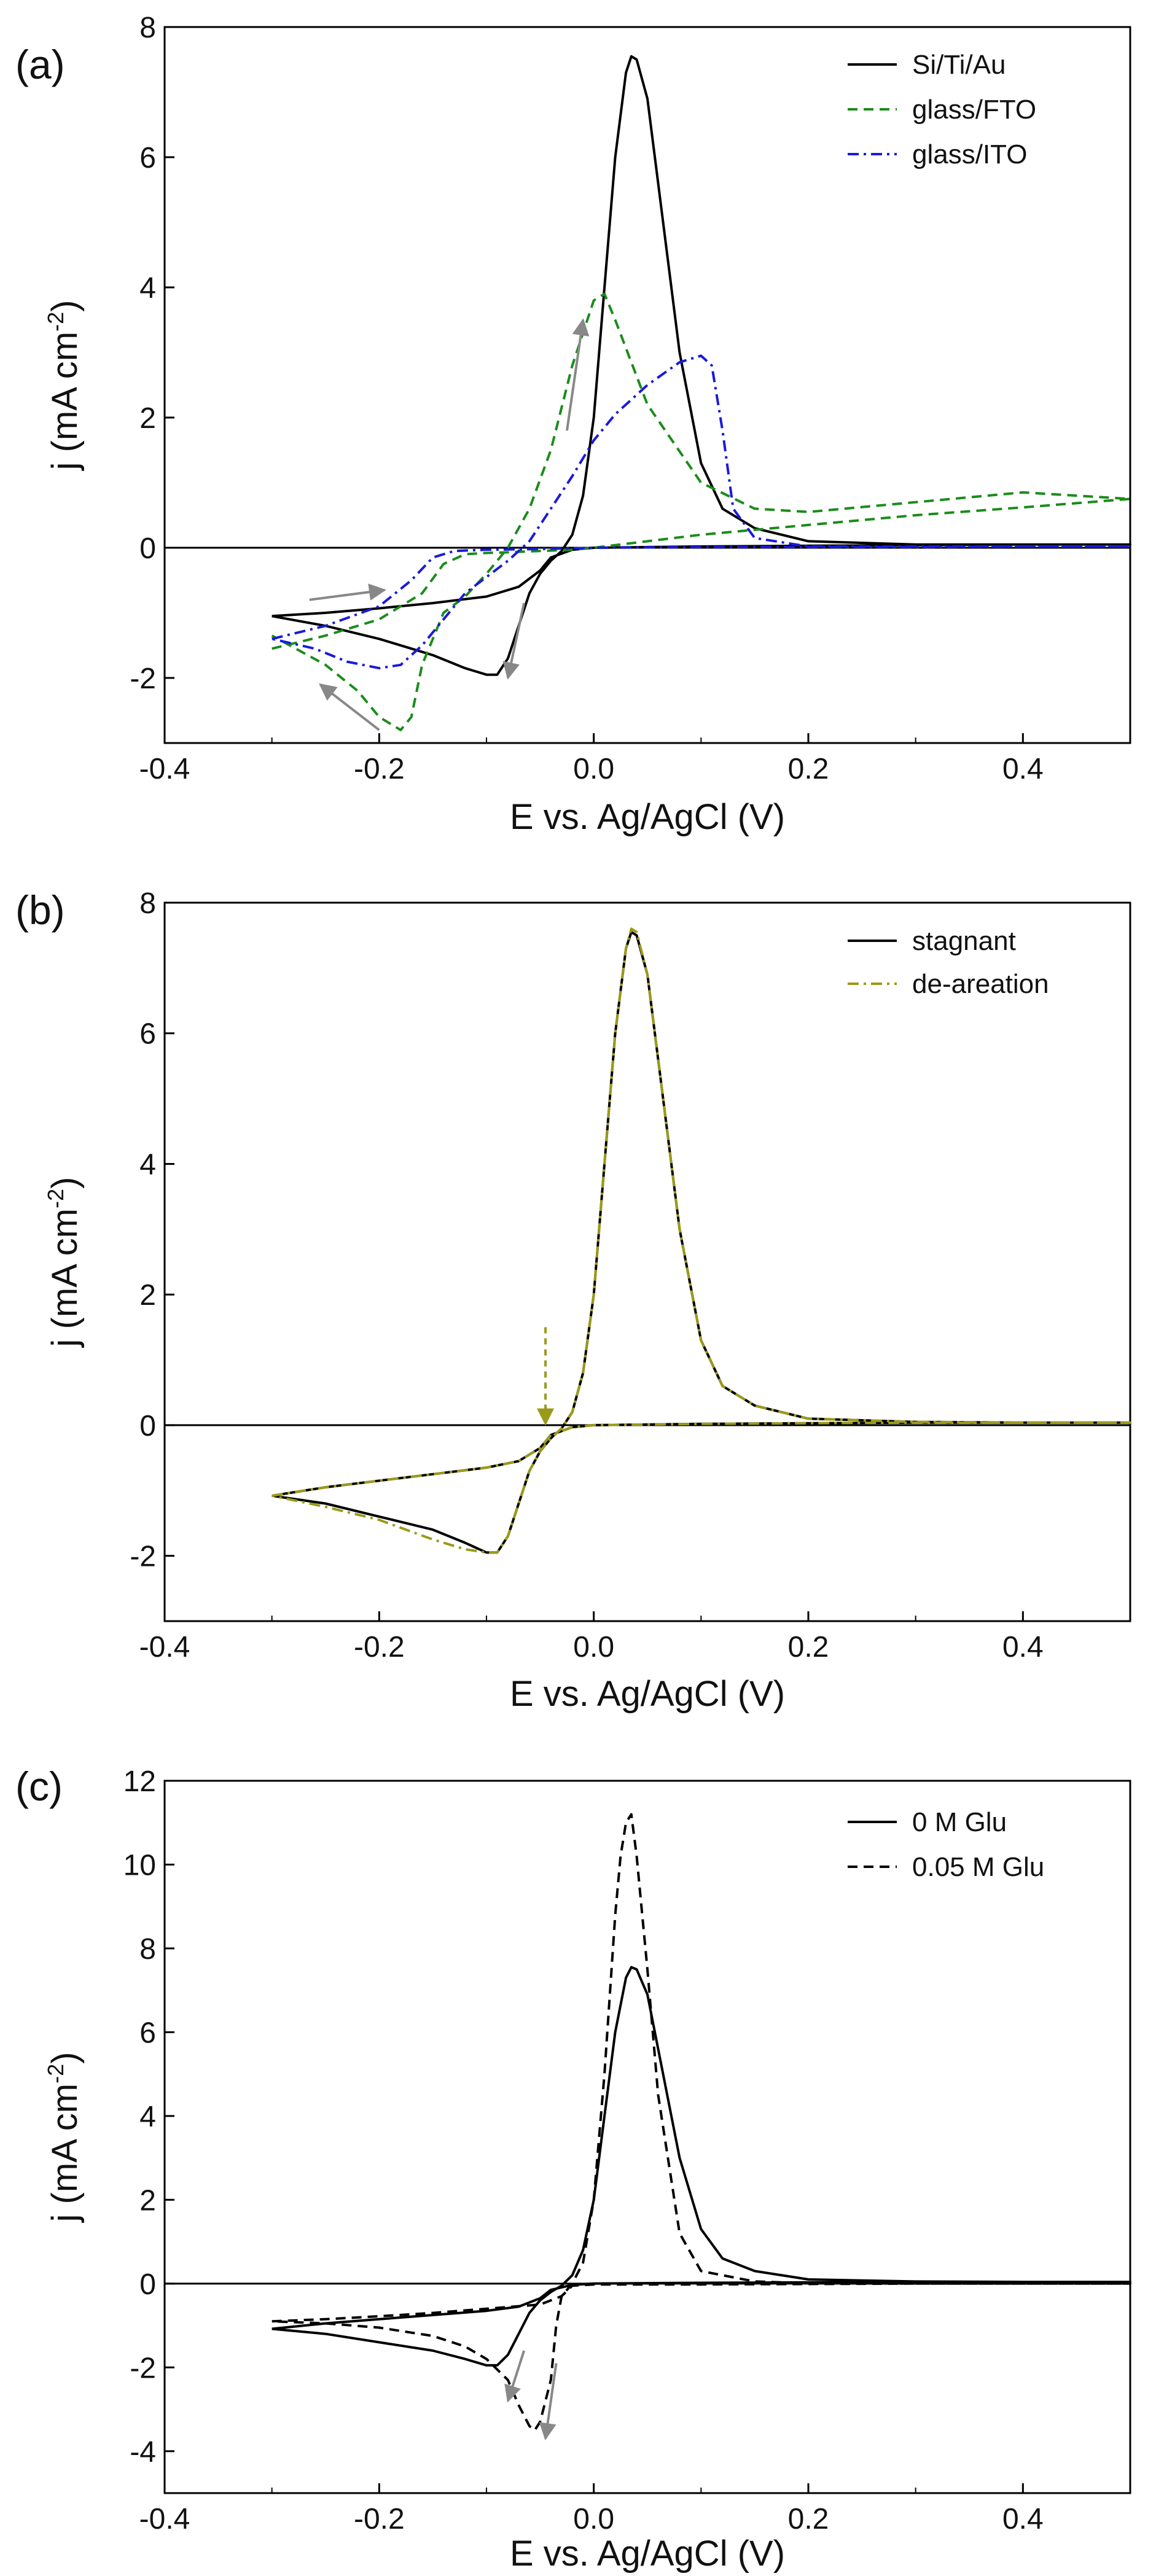  I want to click on panel-label-a: (a), so click(40, 64).